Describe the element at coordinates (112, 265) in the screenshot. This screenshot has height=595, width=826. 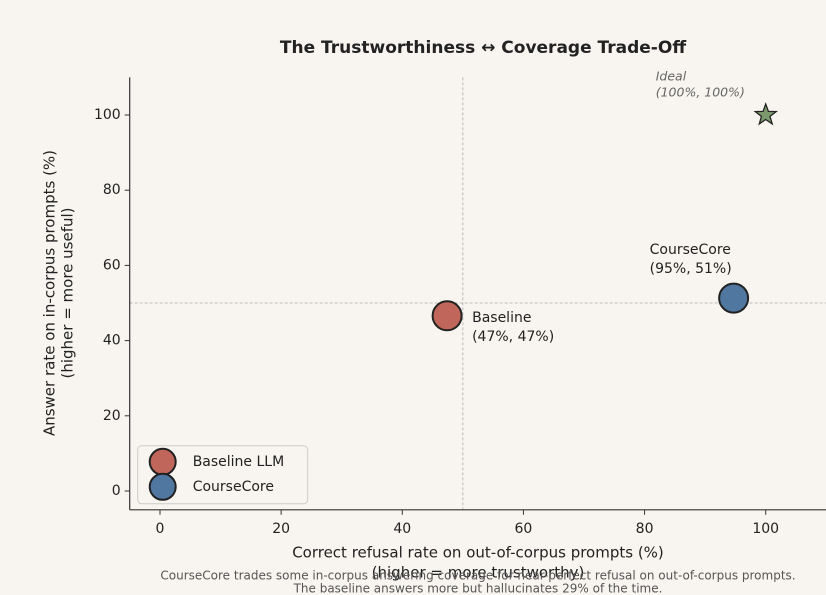
I see `y-tick-label: 60` at that location.